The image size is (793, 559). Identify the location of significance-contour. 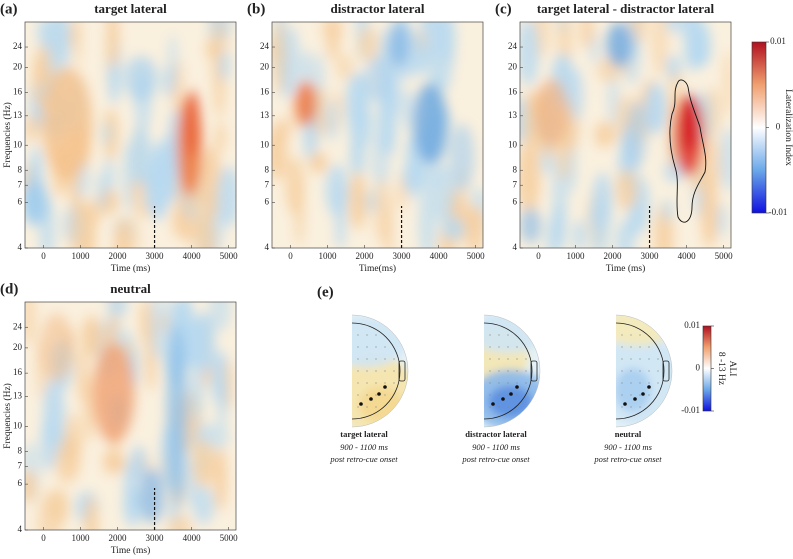
(688, 151).